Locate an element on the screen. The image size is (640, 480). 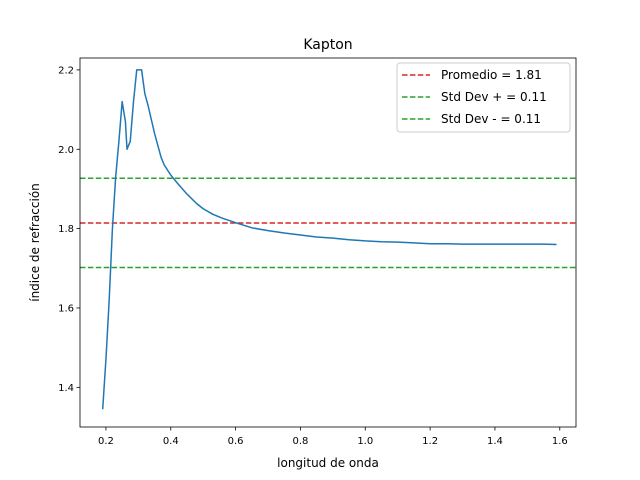
y-axis-ticks: 1.4 1.6 1.8 2.0 2.2 is located at coordinates (69, 230).